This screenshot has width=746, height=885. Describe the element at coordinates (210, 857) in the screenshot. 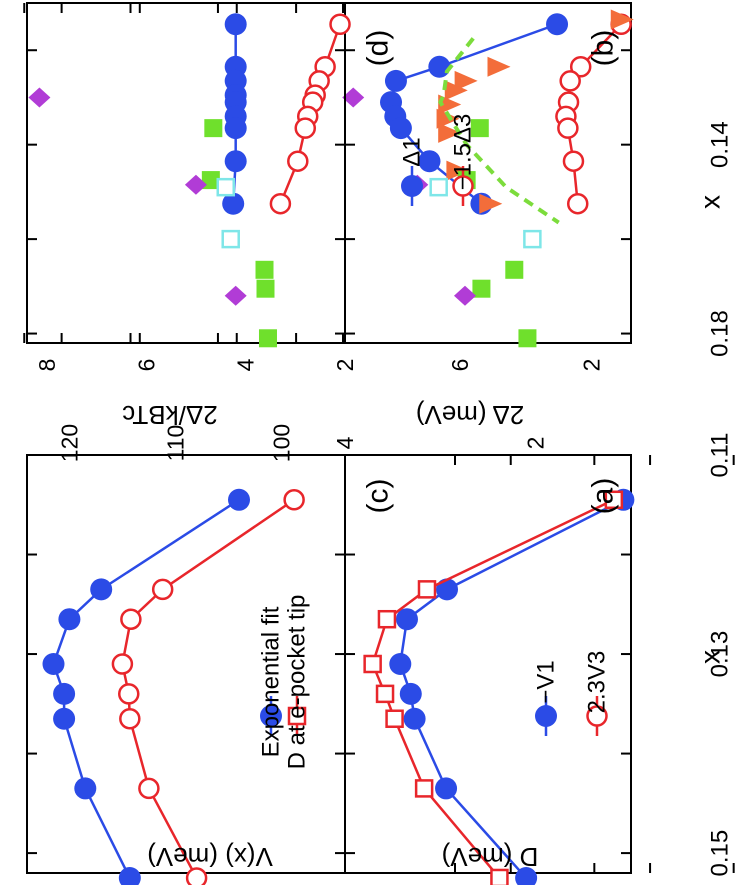

I see `y-axis-title-c: V(x) (meV)` at that location.